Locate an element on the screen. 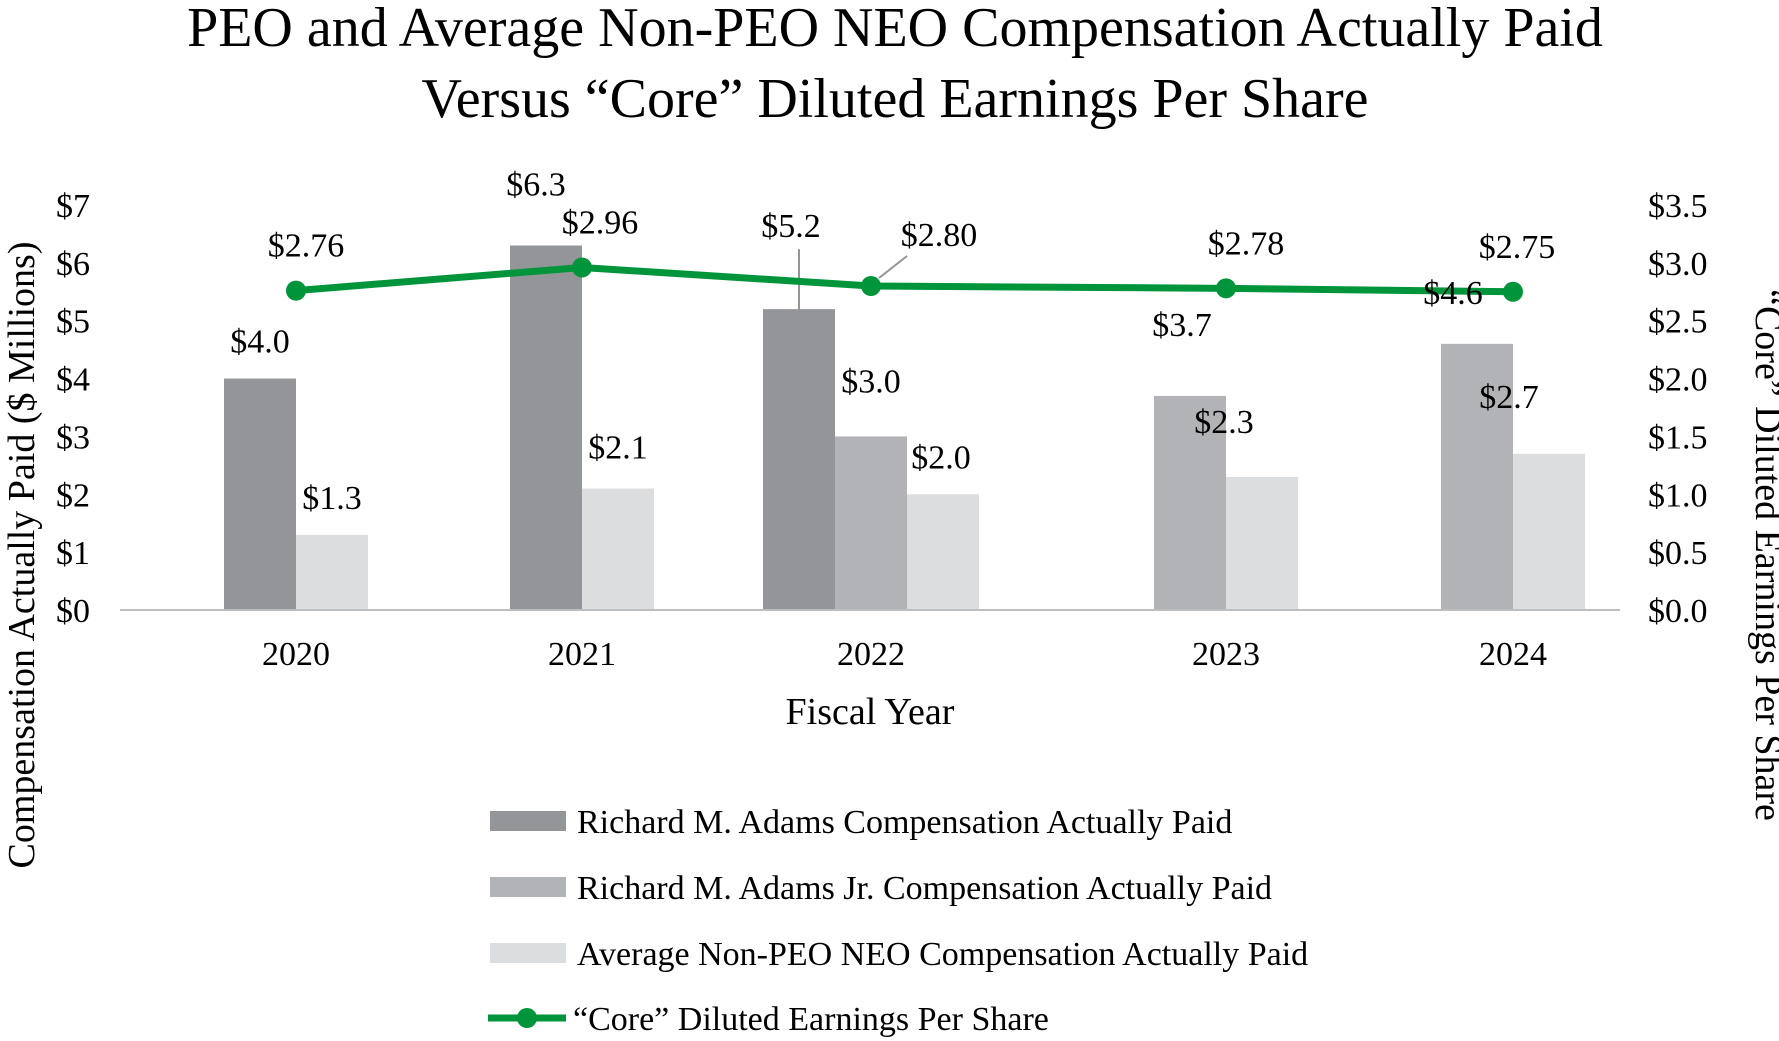 The image size is (1779, 1041). left-tick-label-7: $7 is located at coordinates (73, 206).